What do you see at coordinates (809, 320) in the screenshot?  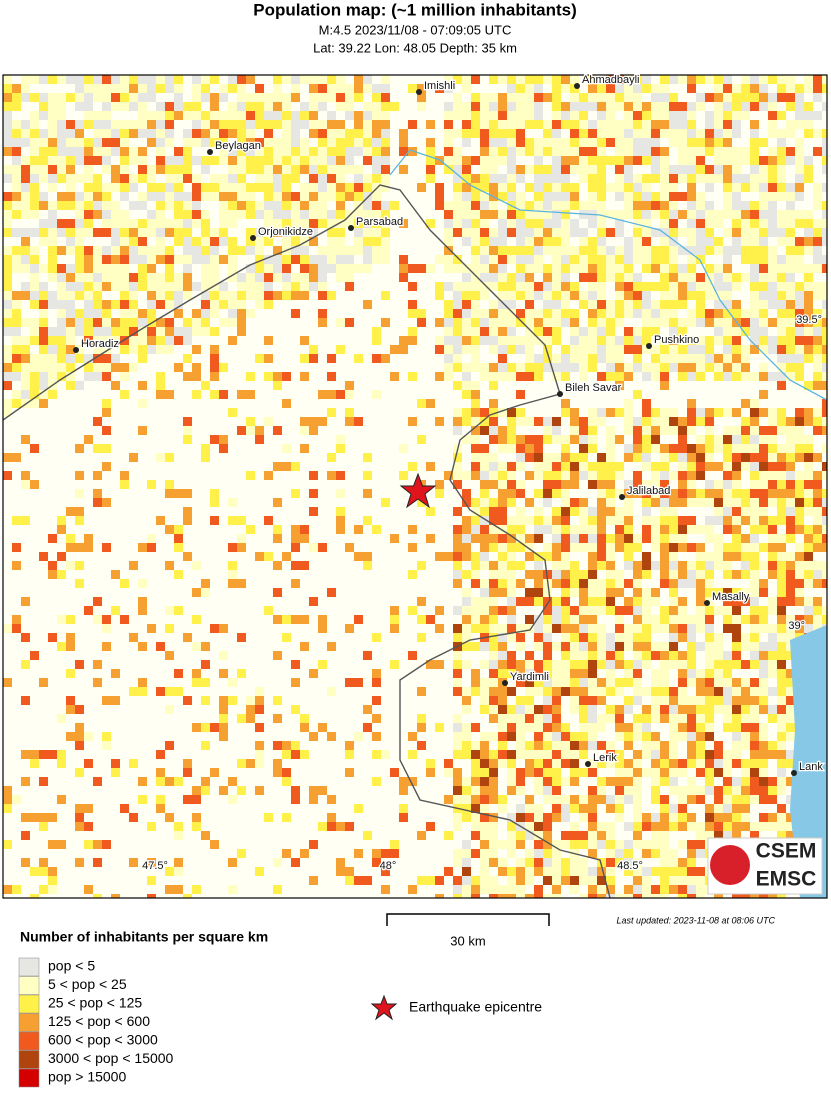 I see `lat-label: 39.5°` at bounding box center [809, 320].